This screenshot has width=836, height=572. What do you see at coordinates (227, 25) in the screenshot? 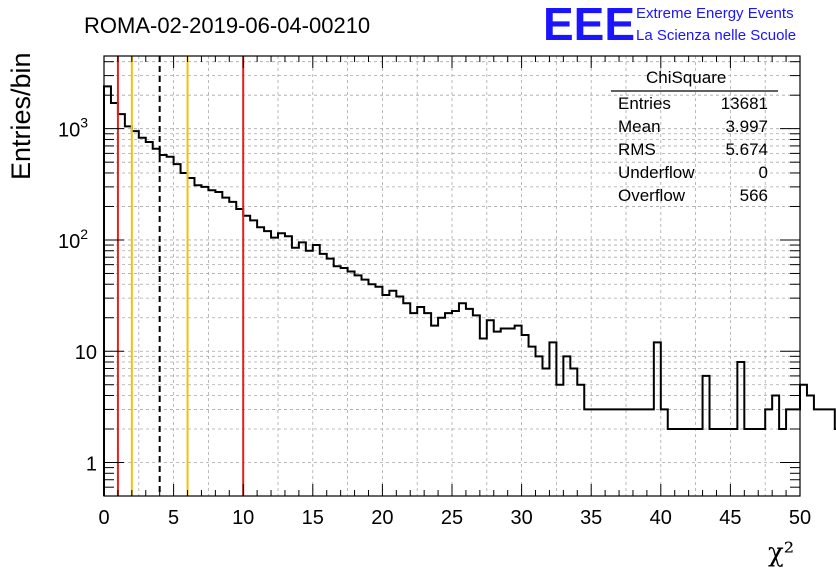
I see `chart-title: ROMA-02-2019-06-04-00210` at bounding box center [227, 25].